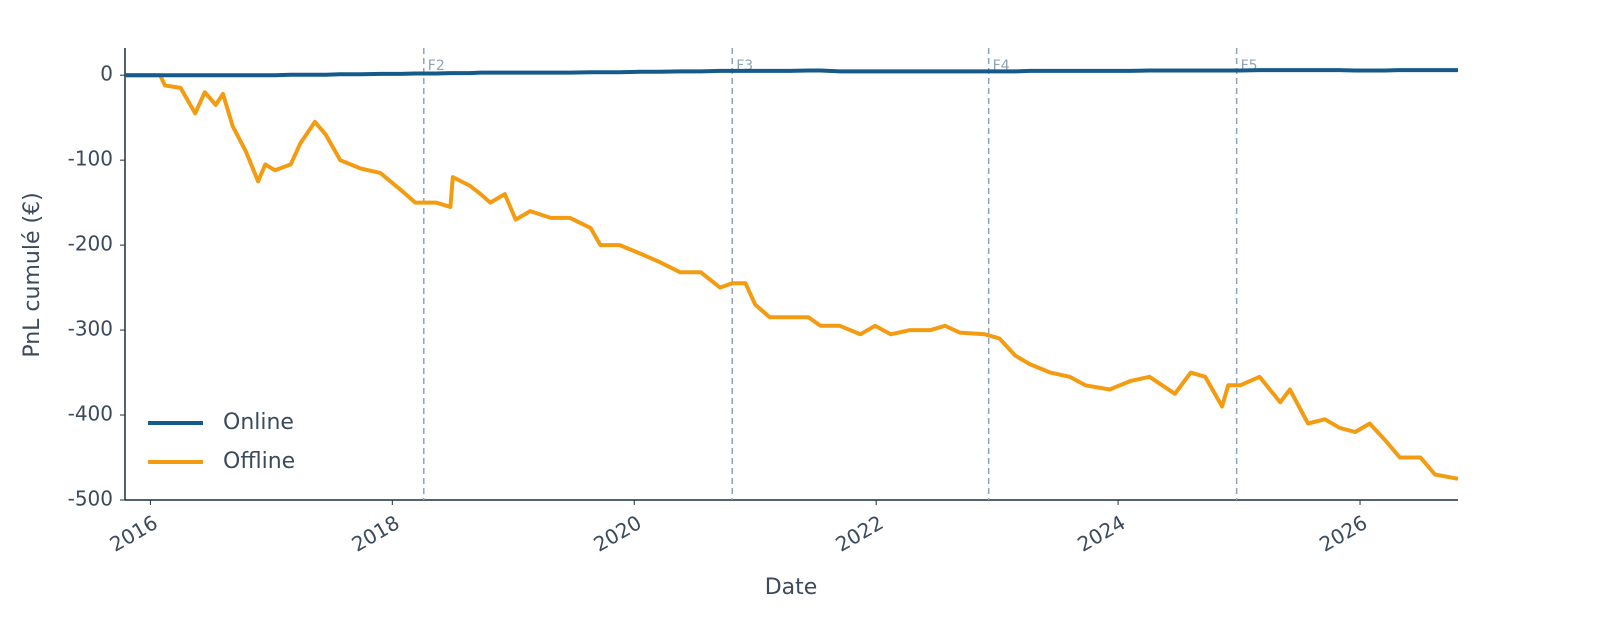 This screenshot has width=1600, height=640. Describe the element at coordinates (90, 329) in the screenshot. I see `y-tick-label: -300` at that location.